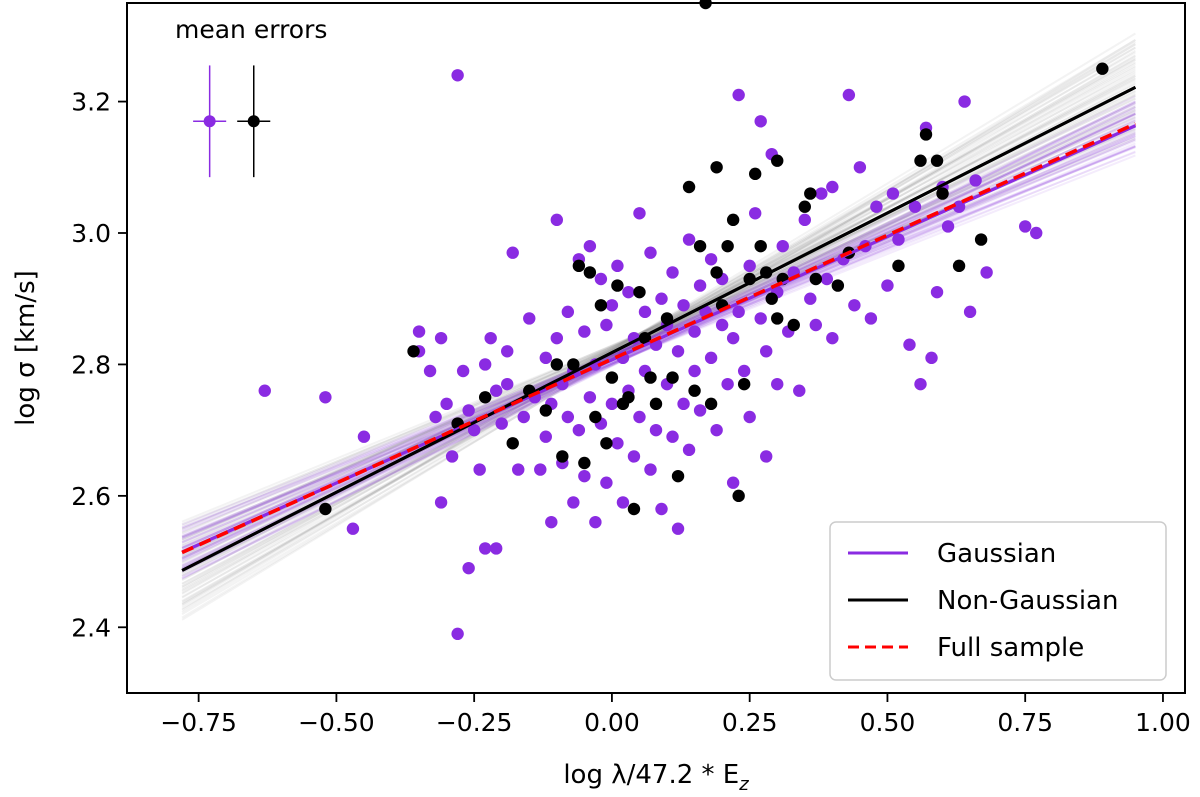  What do you see at coordinates (91, 496) in the screenshot?
I see `y-tick-label: 2.6` at bounding box center [91, 496].